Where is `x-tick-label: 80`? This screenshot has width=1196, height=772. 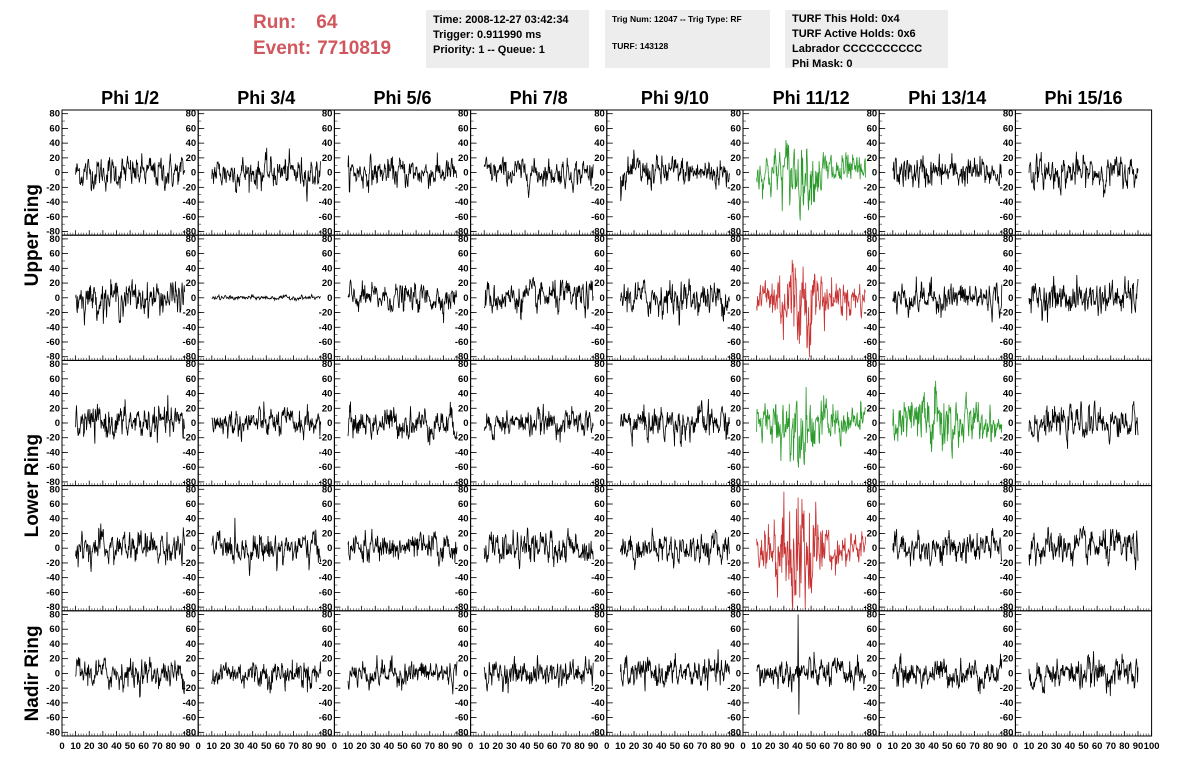
x-tick-label: 80 is located at coordinates (988, 746).